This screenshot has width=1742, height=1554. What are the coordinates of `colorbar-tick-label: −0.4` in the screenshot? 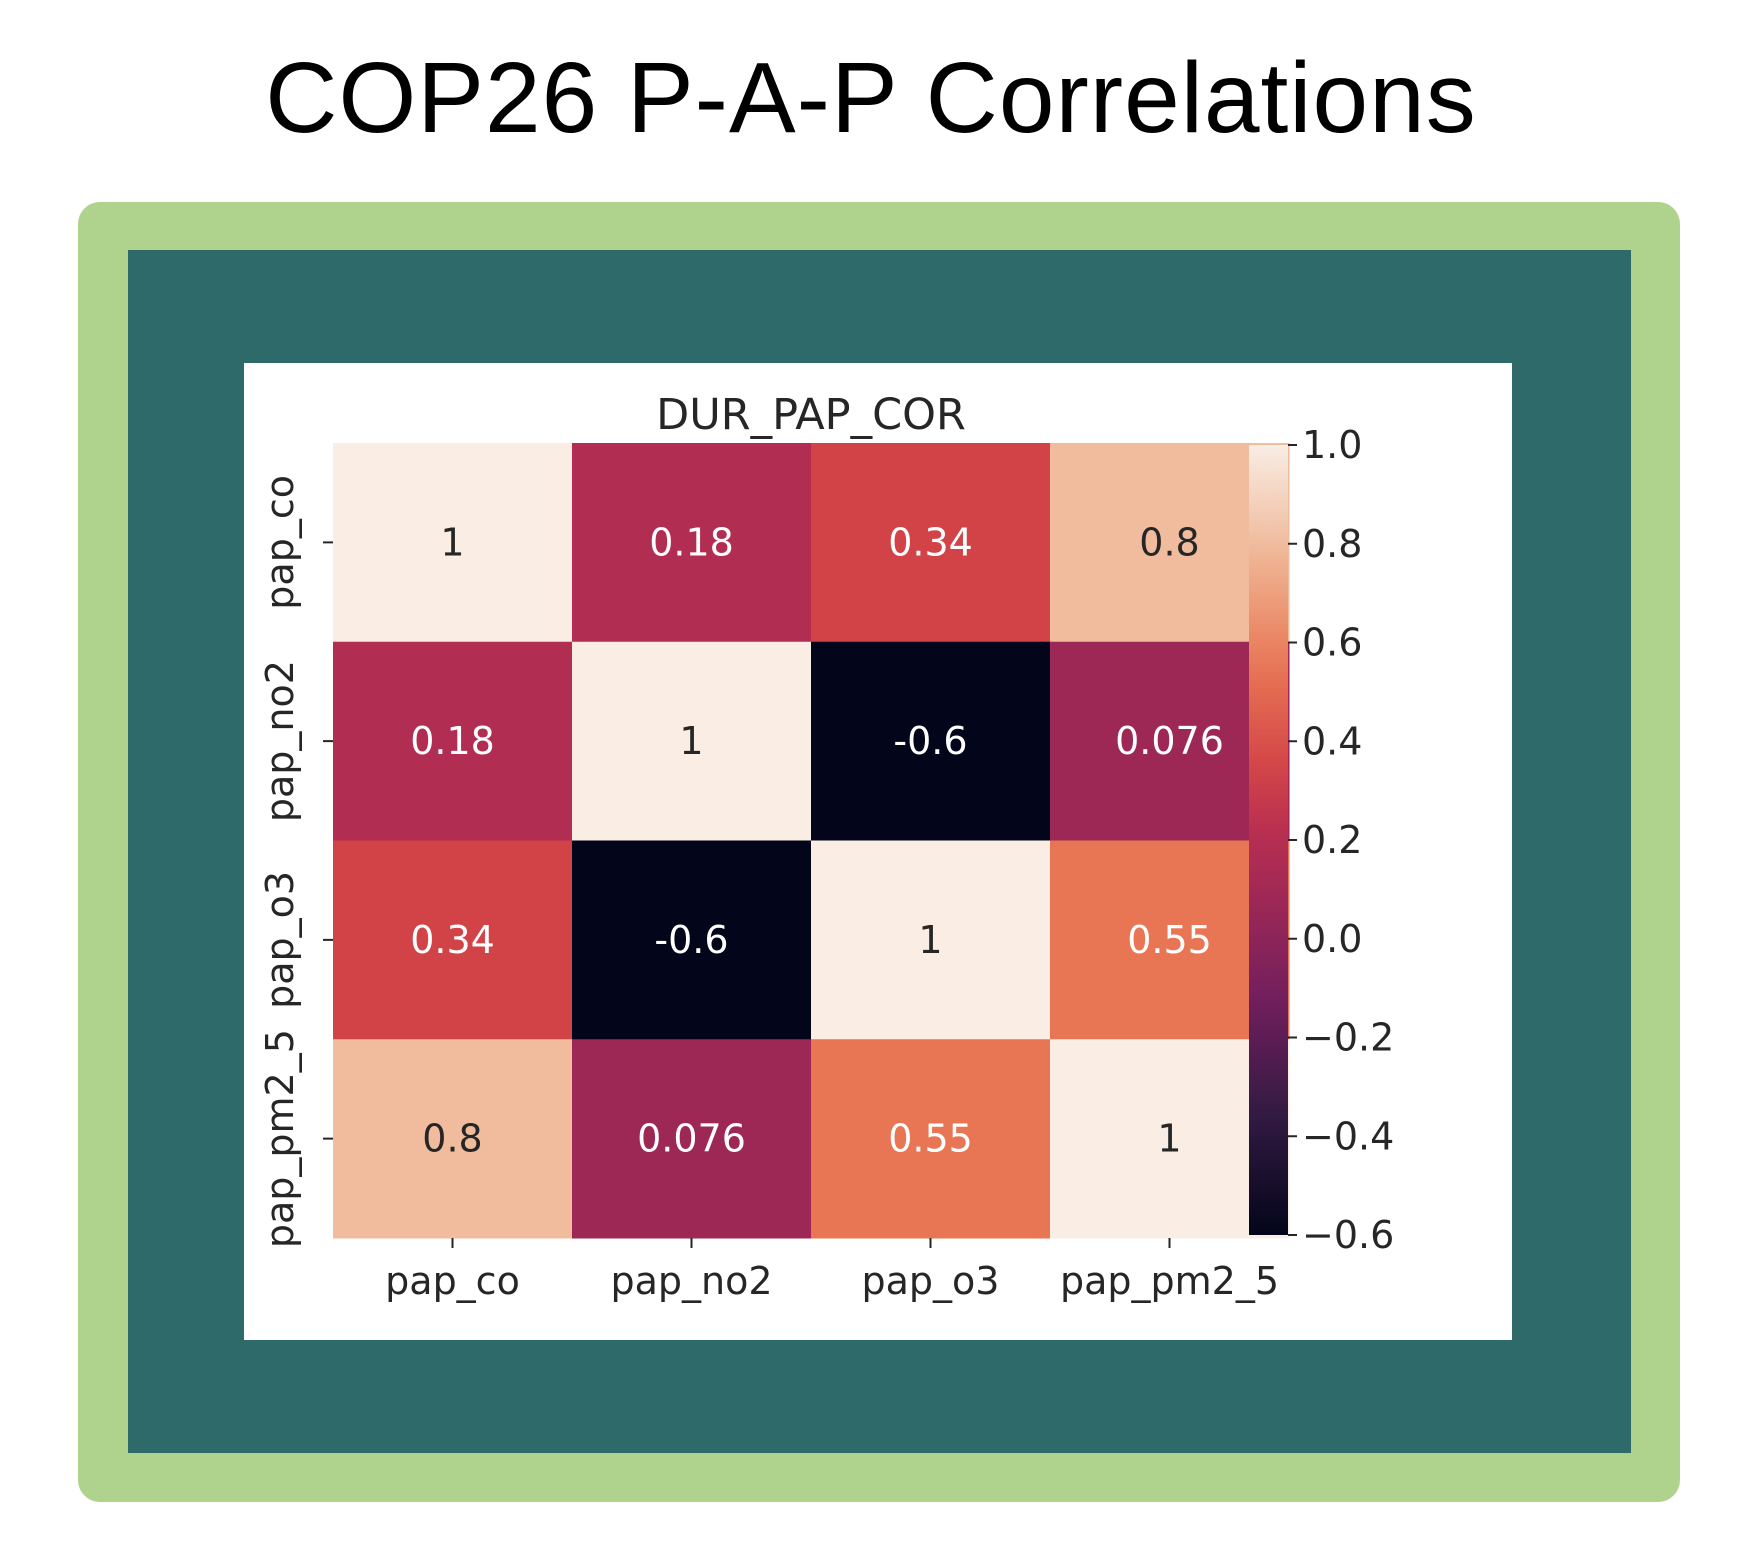 It's located at (1348, 1136).